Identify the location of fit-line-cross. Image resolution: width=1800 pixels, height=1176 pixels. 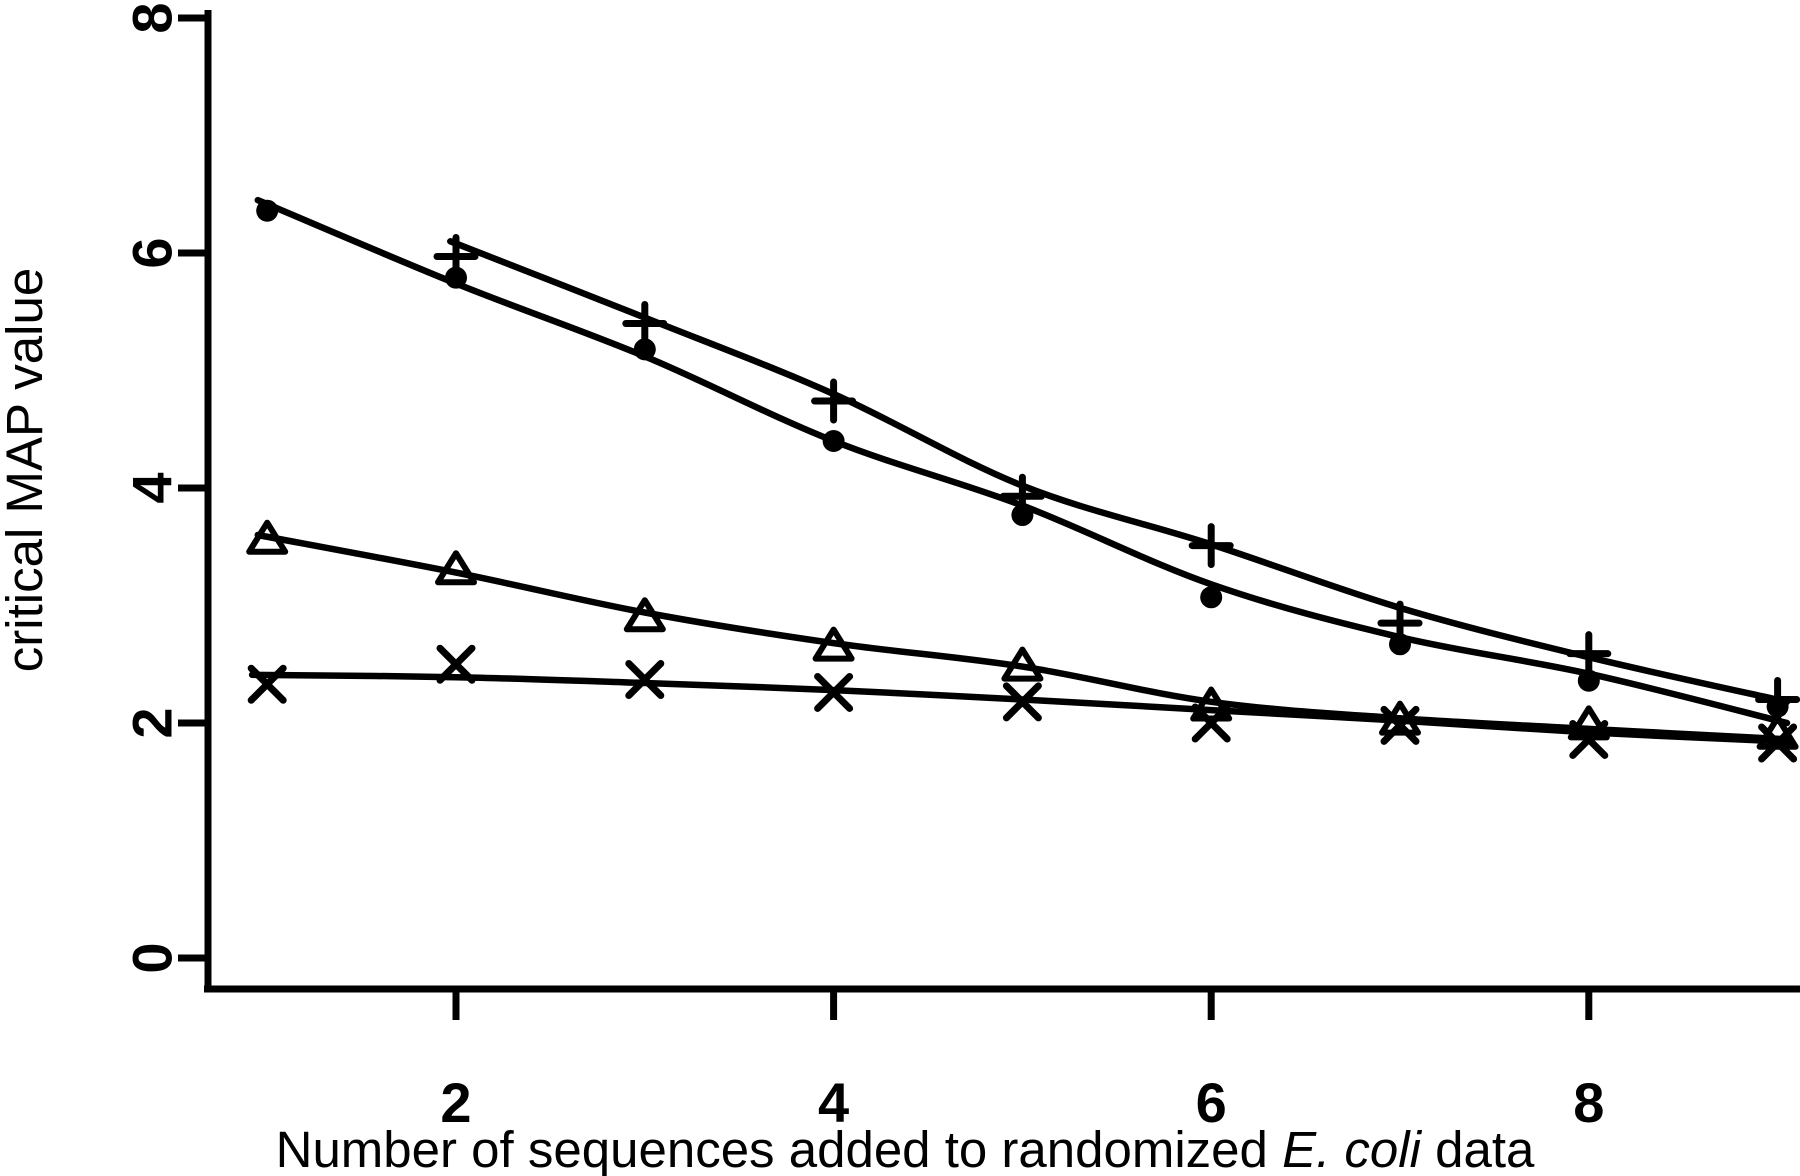
(1021, 708).